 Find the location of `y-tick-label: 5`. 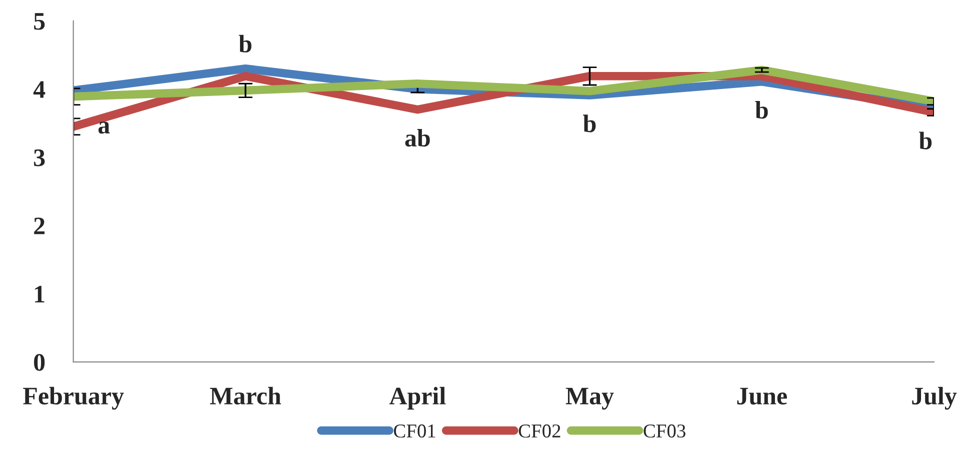

y-tick-label: 5 is located at coordinates (39, 21).